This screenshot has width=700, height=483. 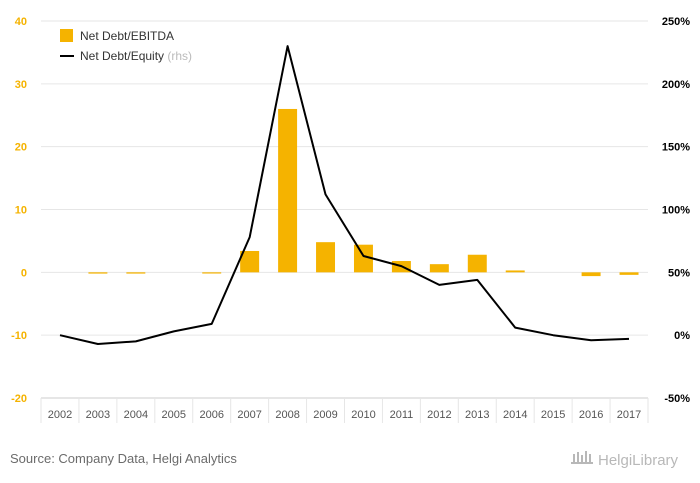 I want to click on y-right-tick-label: 0%, so click(x=682, y=336).